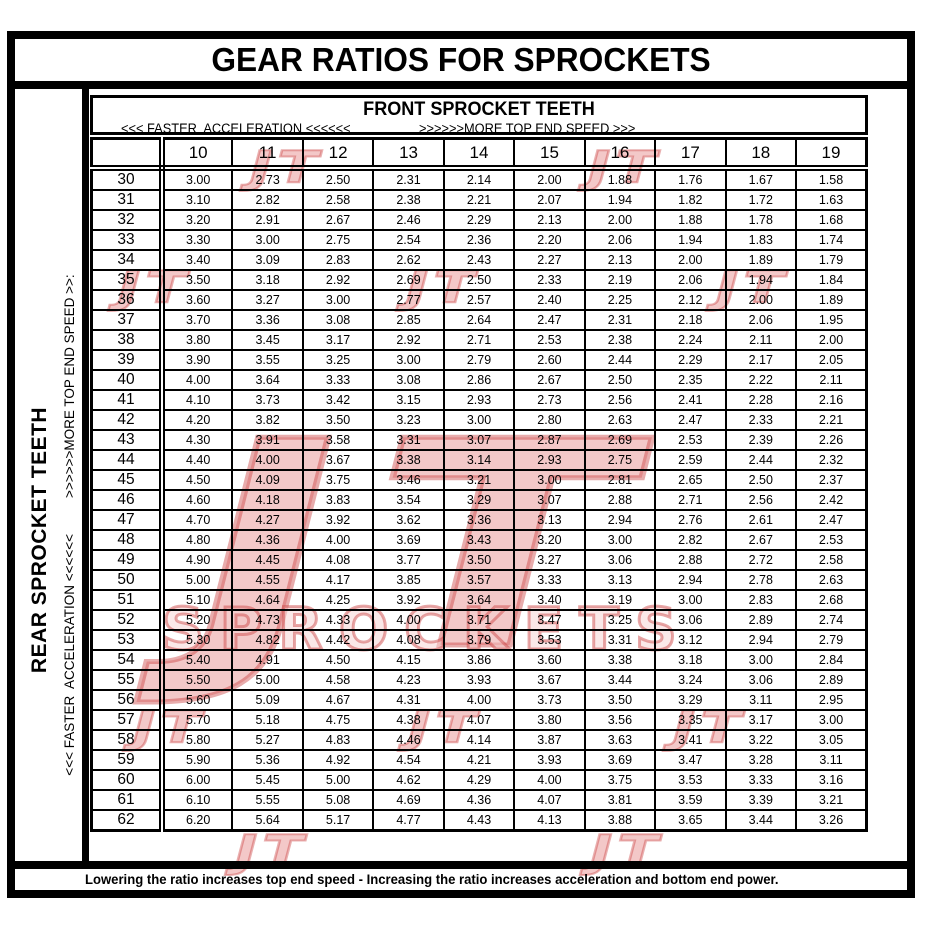 This screenshot has width=926, height=926. Describe the element at coordinates (690, 560) in the screenshot. I see `ratio-cell-49-17: 2.88` at that location.